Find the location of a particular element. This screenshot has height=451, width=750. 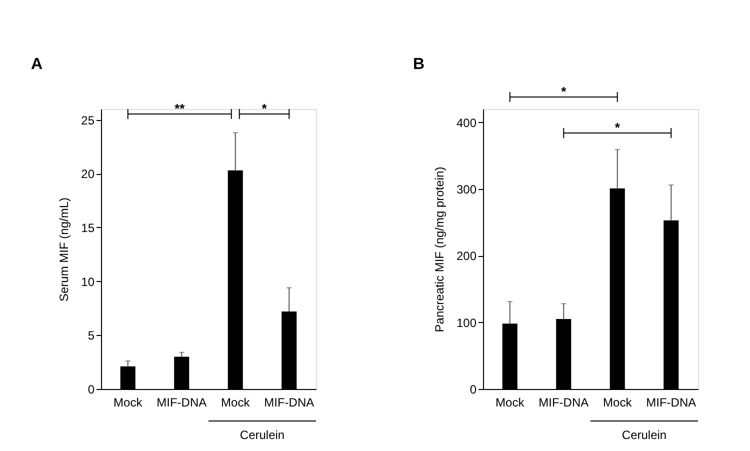

text: A is located at coordinates (37, 64).